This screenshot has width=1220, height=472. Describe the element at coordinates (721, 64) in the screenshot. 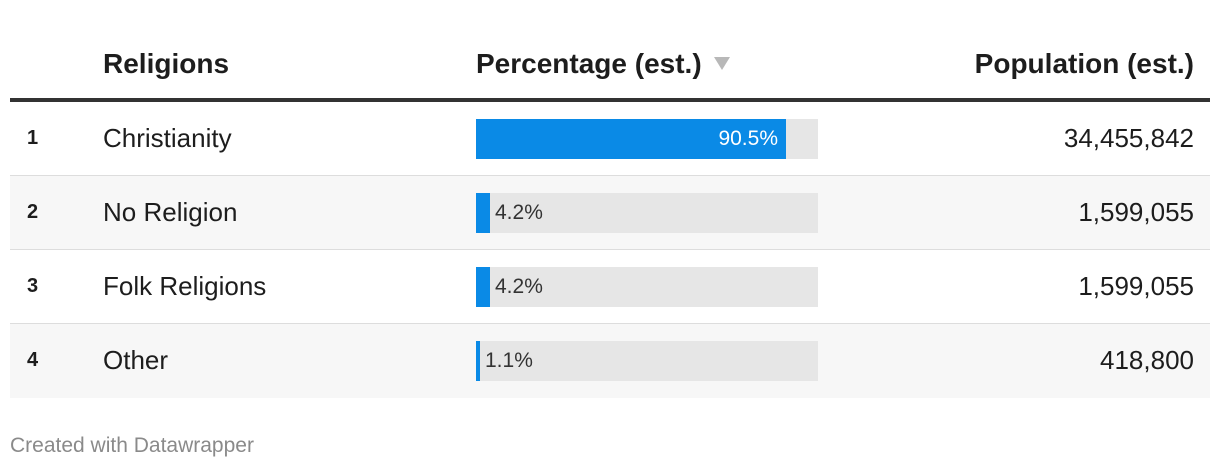

I see `sort-descending-icon` at that location.